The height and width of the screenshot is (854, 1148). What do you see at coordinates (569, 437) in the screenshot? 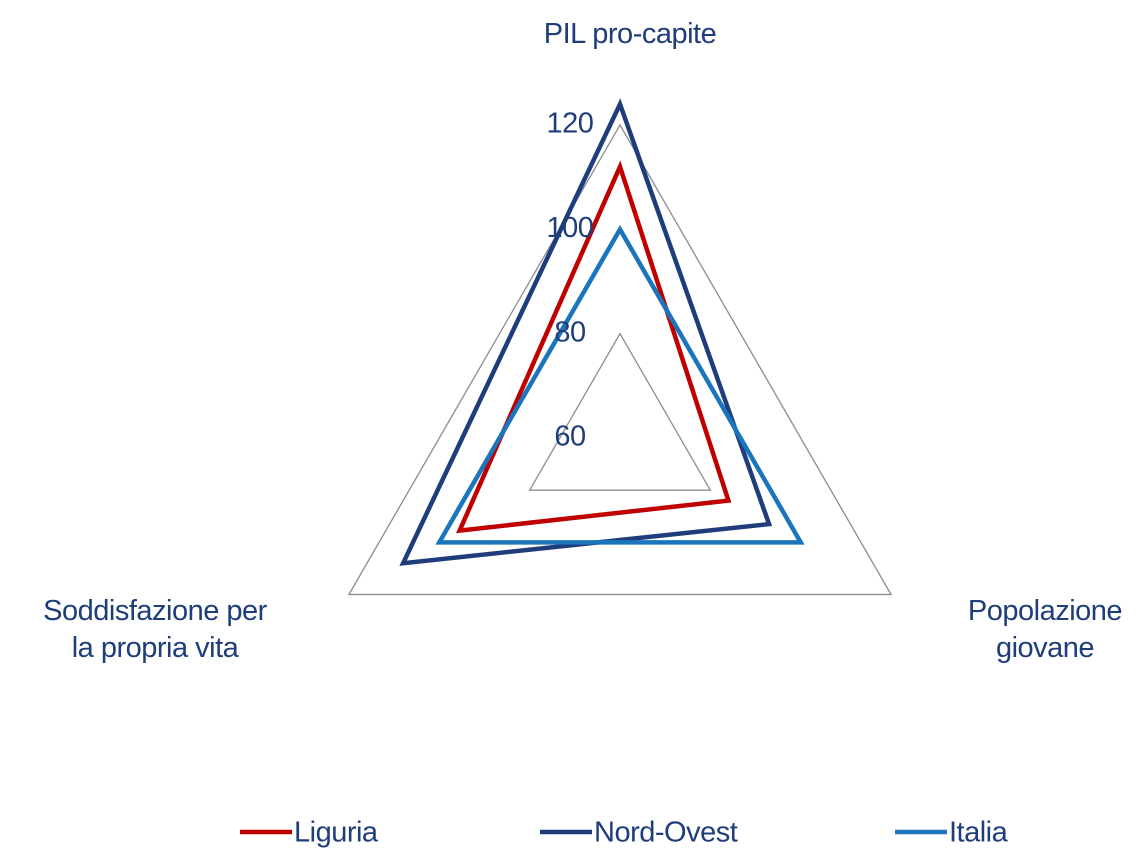
I see `y-tick-label: 60` at bounding box center [569, 437].